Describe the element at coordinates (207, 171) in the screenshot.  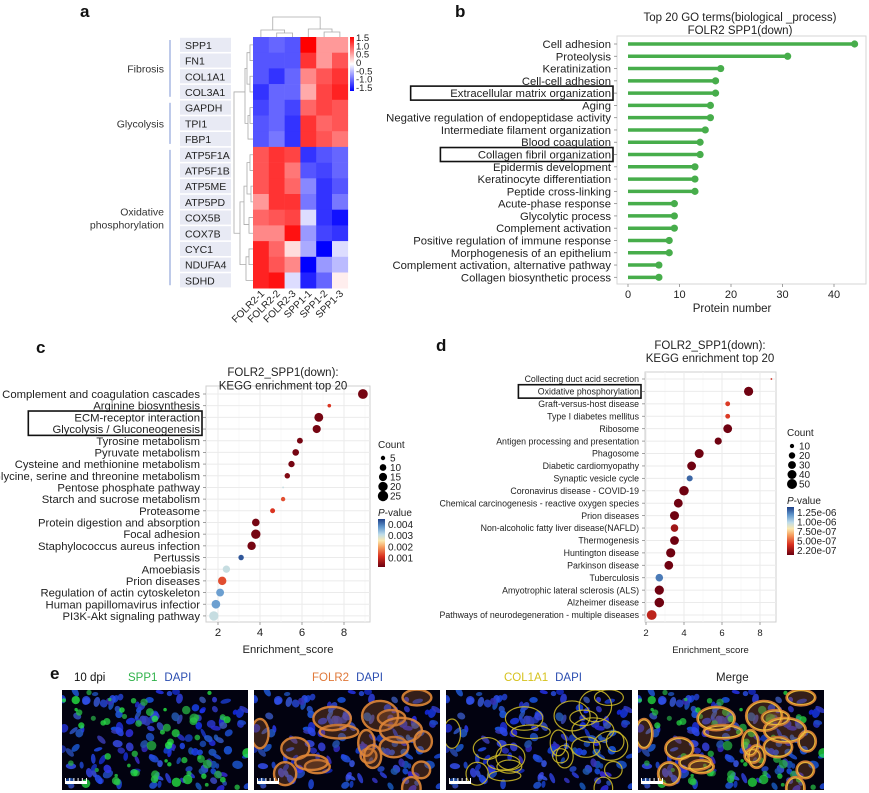
I see `row-label: ATP5F1B` at that location.